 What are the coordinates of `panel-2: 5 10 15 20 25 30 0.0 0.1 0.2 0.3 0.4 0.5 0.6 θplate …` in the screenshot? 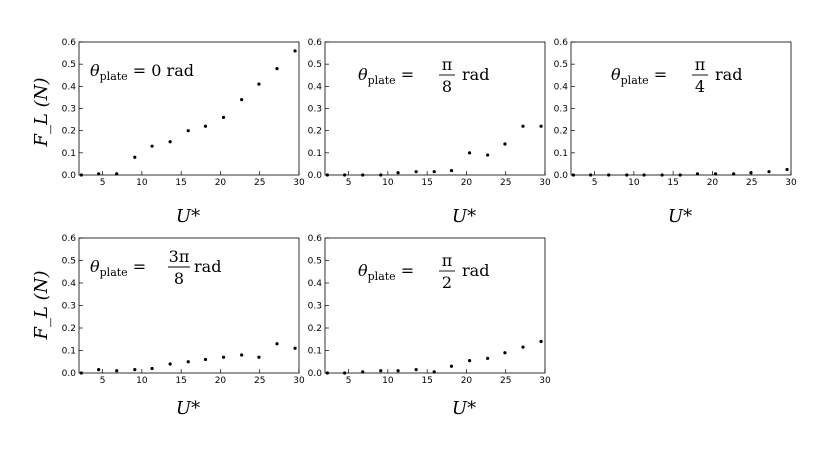 It's located at (429, 113).